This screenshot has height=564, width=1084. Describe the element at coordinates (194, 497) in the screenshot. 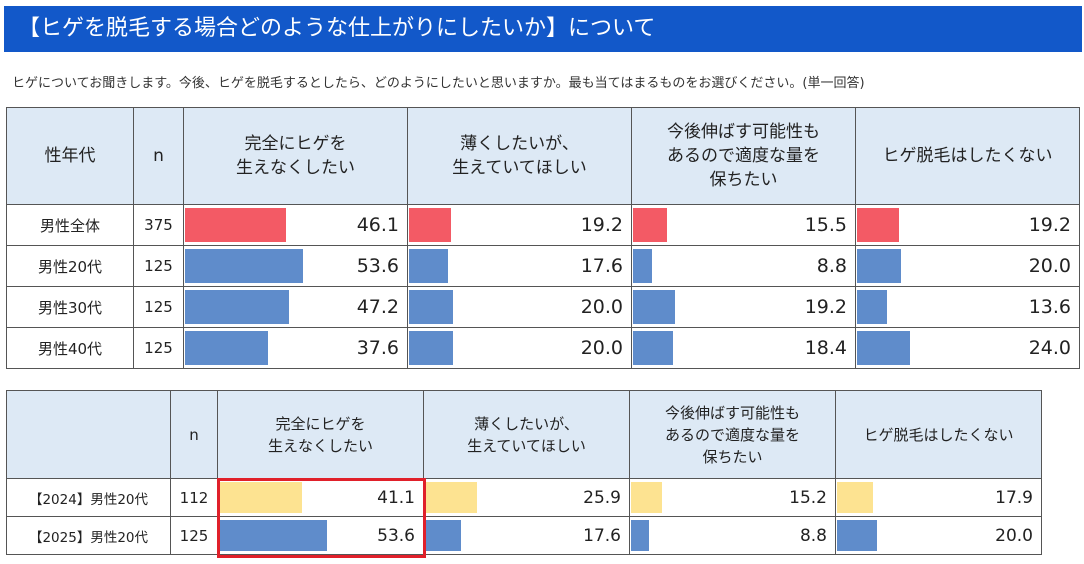

I see `row-n: 112` at that location.